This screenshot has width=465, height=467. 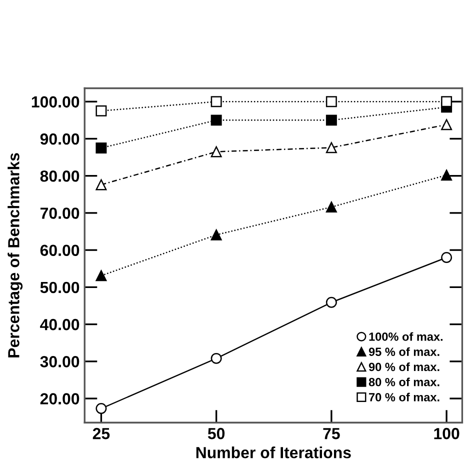 What do you see at coordinates (60, 362) in the screenshot?
I see `y-tick-label: 30.00` at bounding box center [60, 362].